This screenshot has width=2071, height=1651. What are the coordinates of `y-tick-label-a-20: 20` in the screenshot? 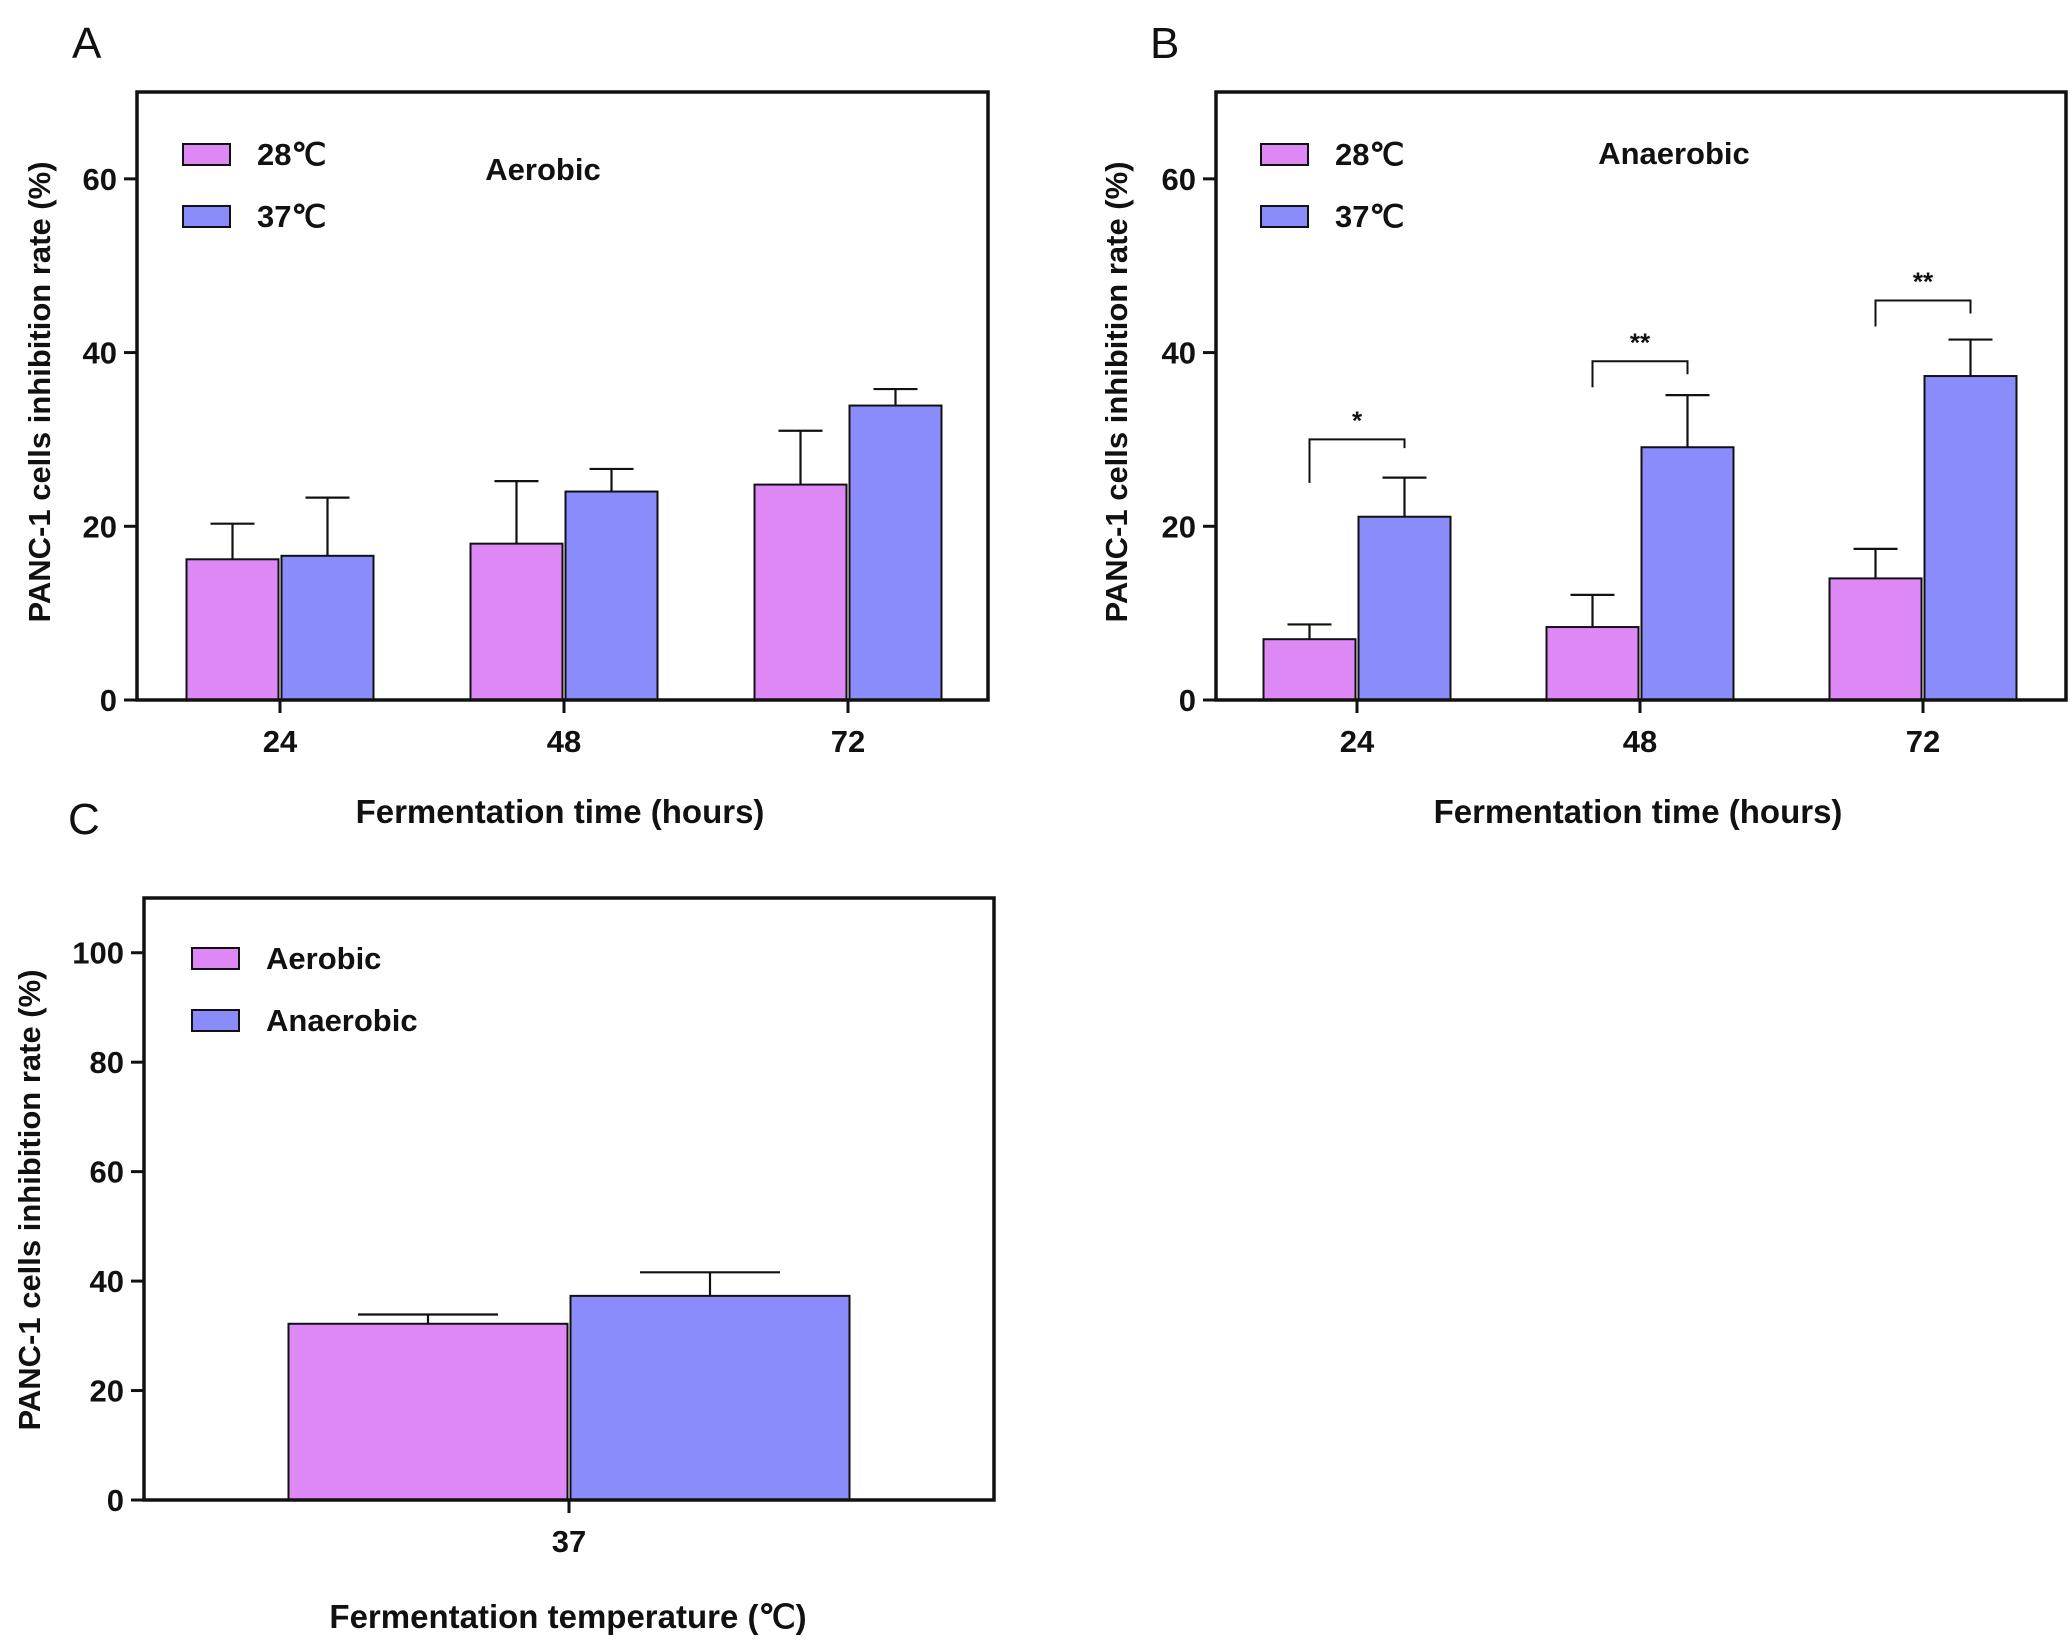 It's located at (100, 526).